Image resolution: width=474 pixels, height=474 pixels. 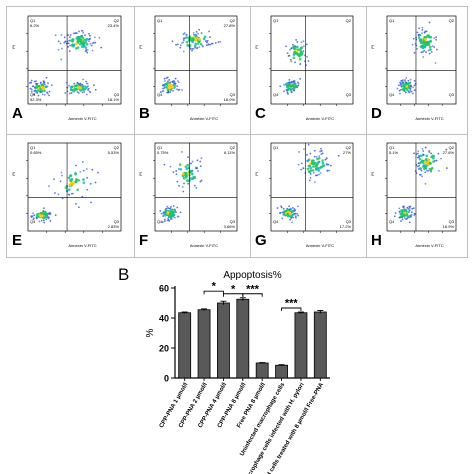 What do you see at coordinates (114, 25) in the screenshot?
I see `quadrant-q2-value: 23.4%` at bounding box center [114, 25].